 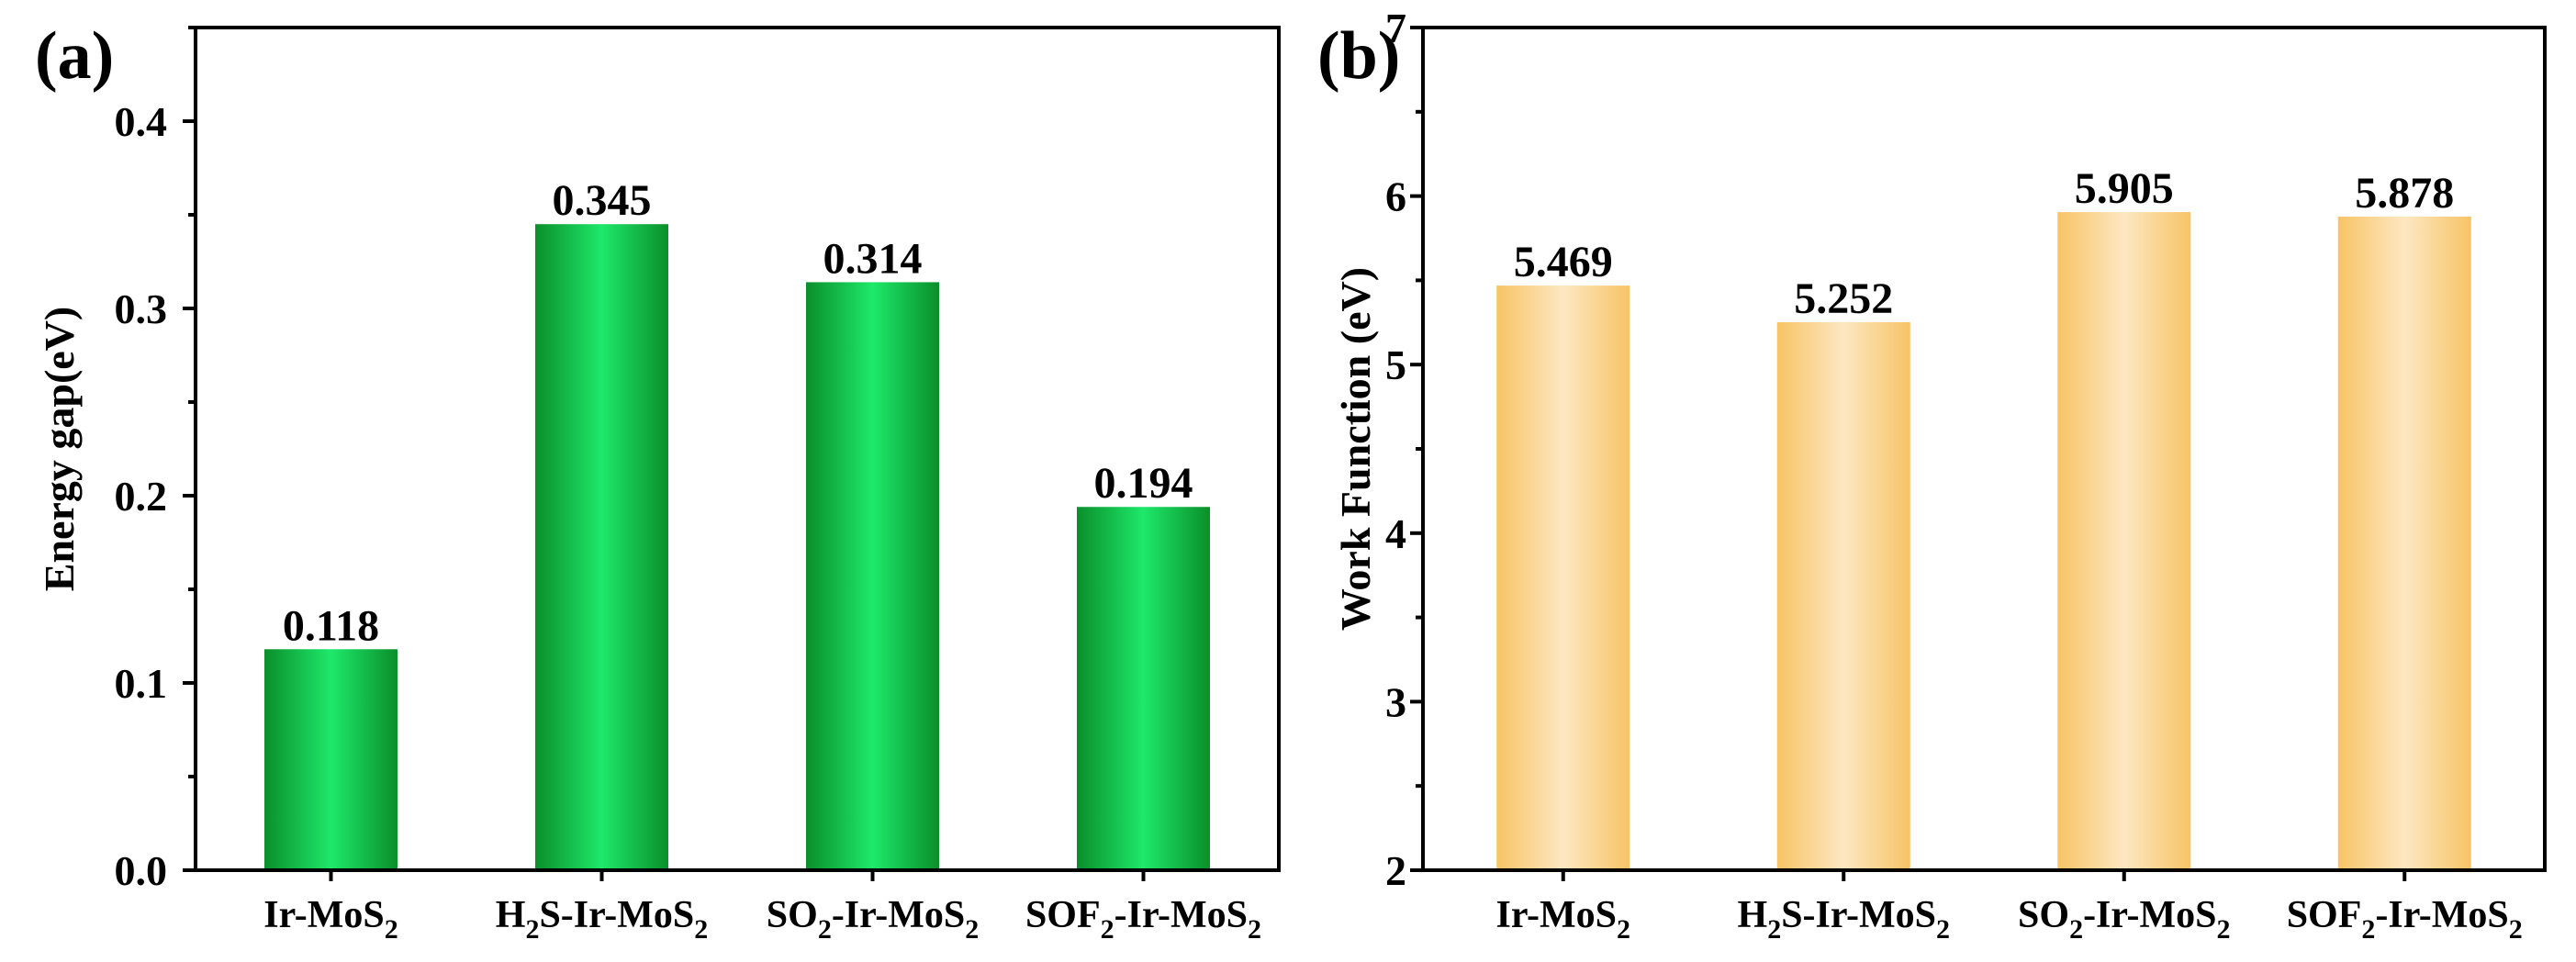 What do you see at coordinates (2124, 188) in the screenshot?
I see `data-label: 5.905` at bounding box center [2124, 188].